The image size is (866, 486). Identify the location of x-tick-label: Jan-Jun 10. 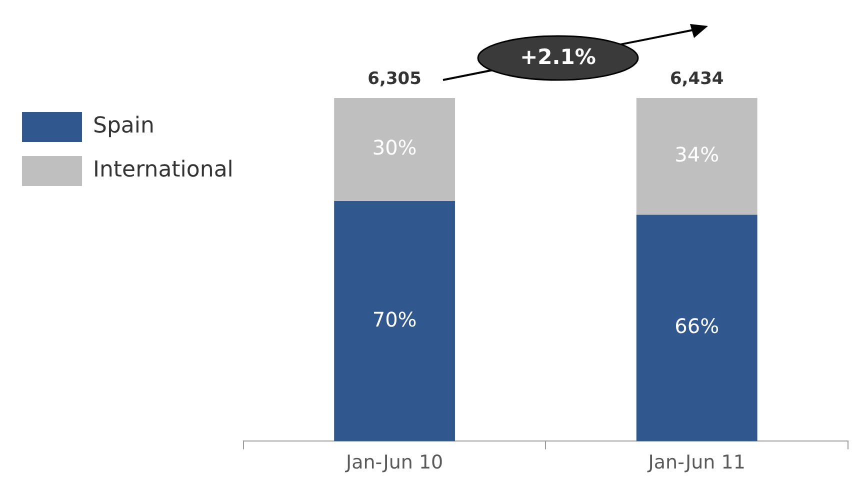
(394, 463).